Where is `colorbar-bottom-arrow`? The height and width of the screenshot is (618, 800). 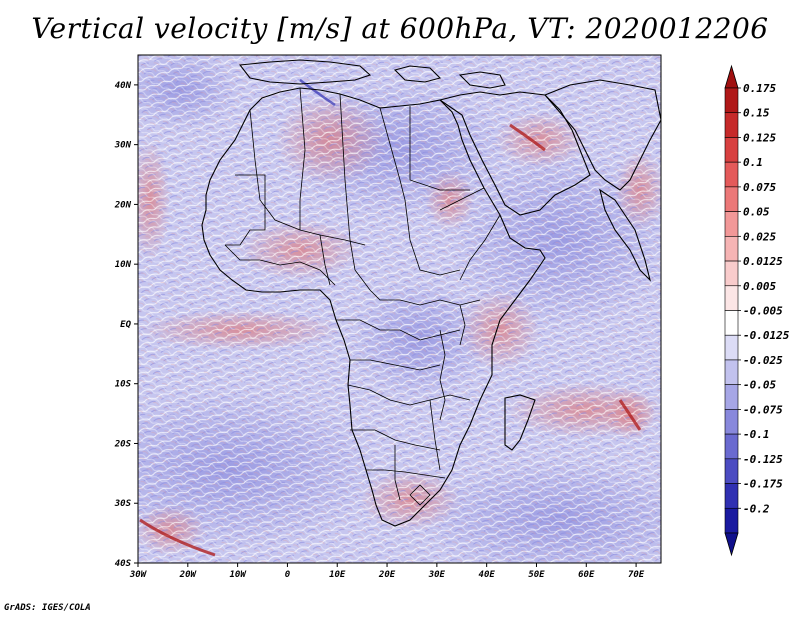
colorbar-bottom-arrow is located at coordinates (731, 544).